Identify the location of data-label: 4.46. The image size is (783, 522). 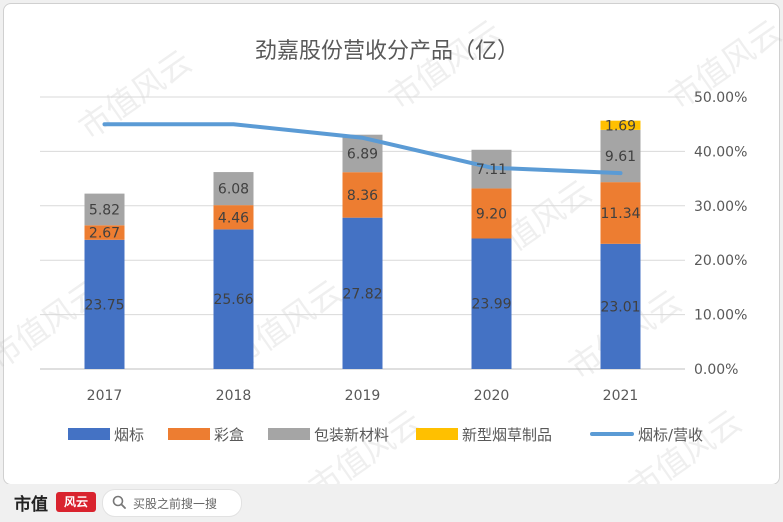
(233, 218).